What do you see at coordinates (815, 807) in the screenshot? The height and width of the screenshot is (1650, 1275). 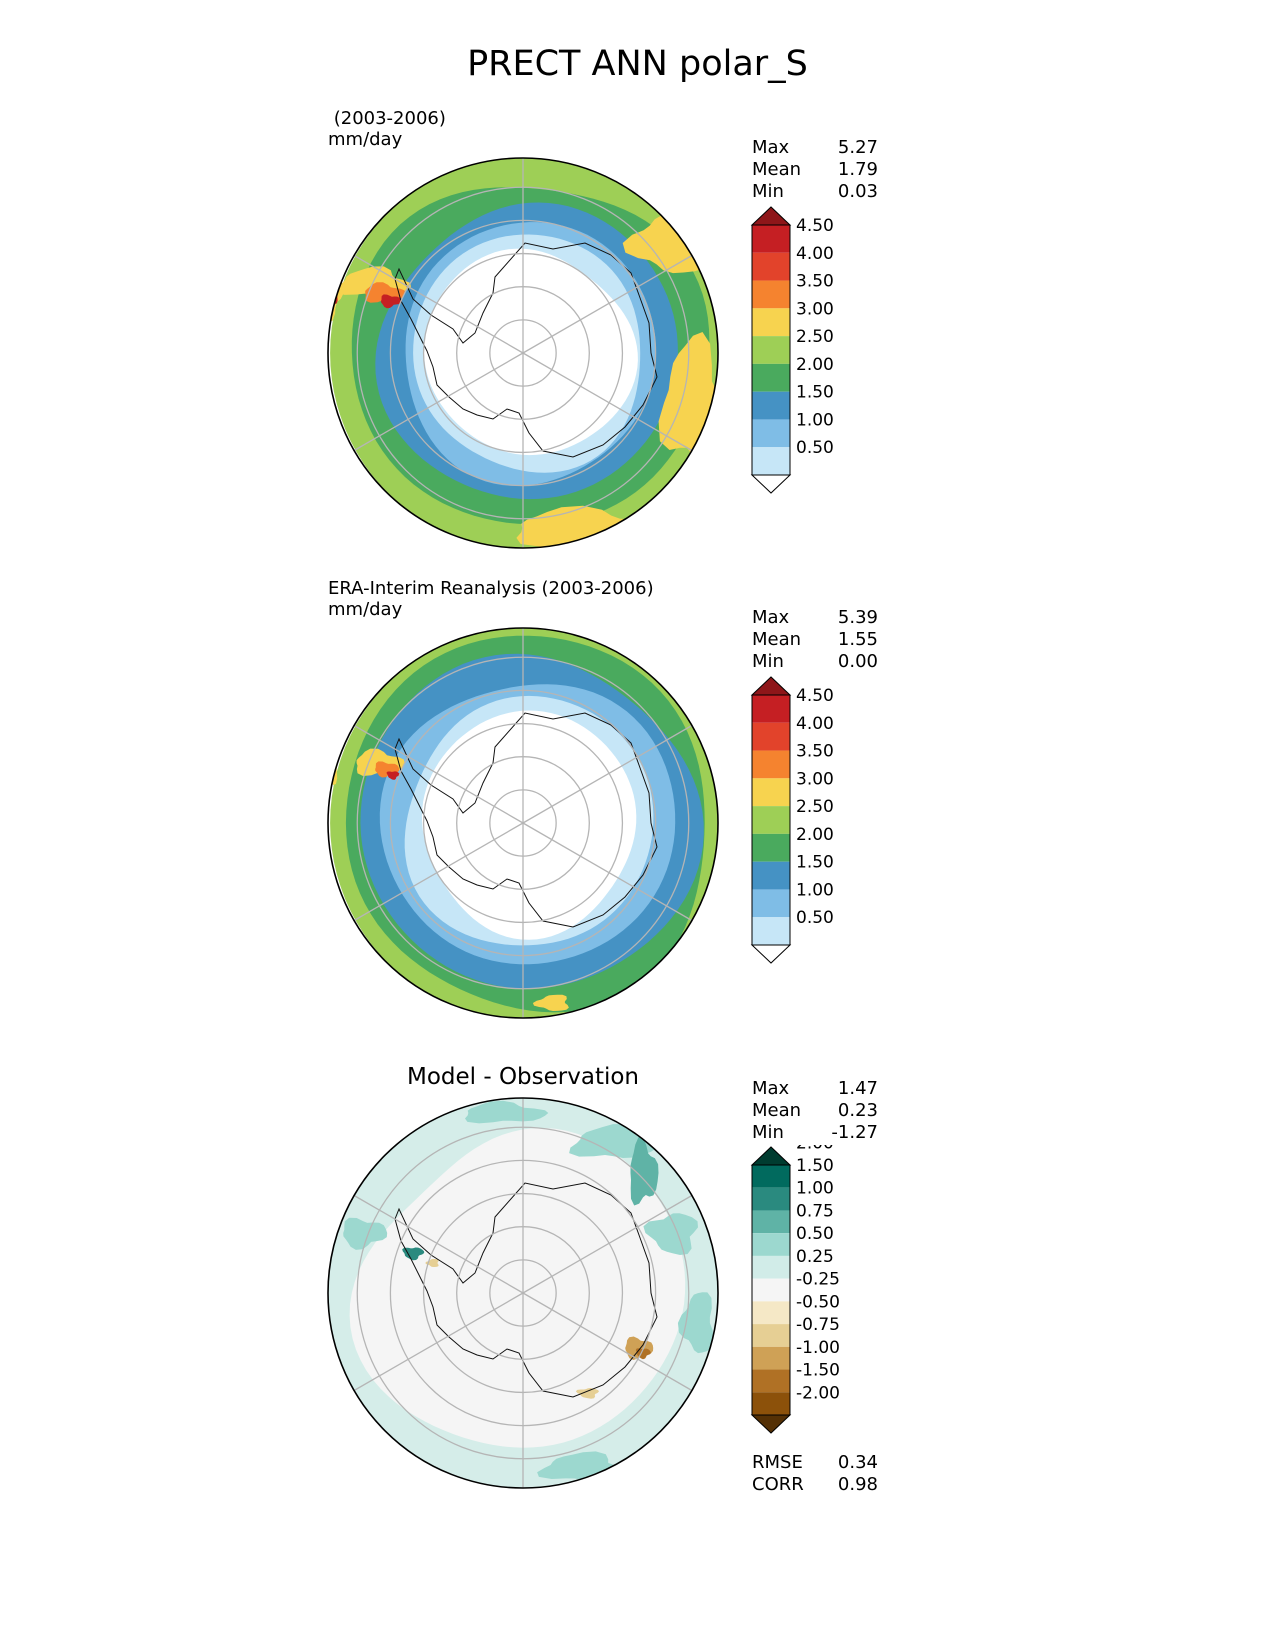 I see `colorbar-tick-label: 2.50` at bounding box center [815, 807].